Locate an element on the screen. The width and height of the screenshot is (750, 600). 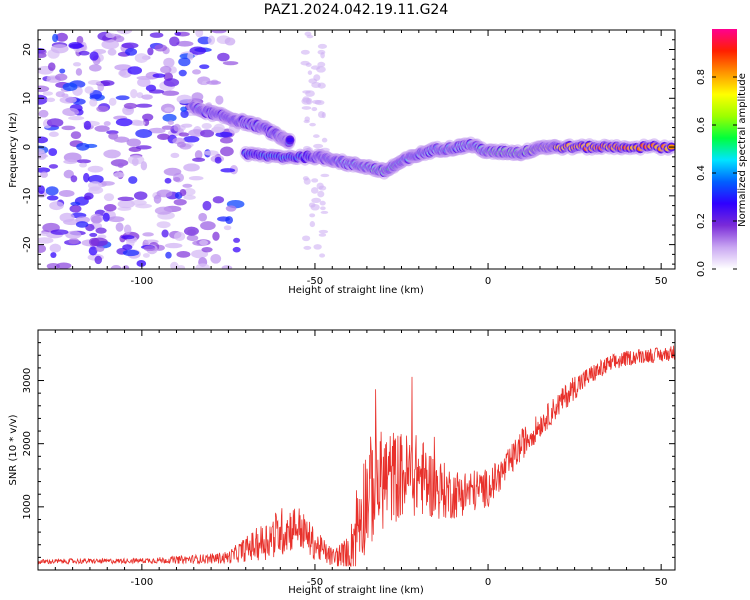
colorbar-tick-label: 0.8 is located at coordinates (701, 77).